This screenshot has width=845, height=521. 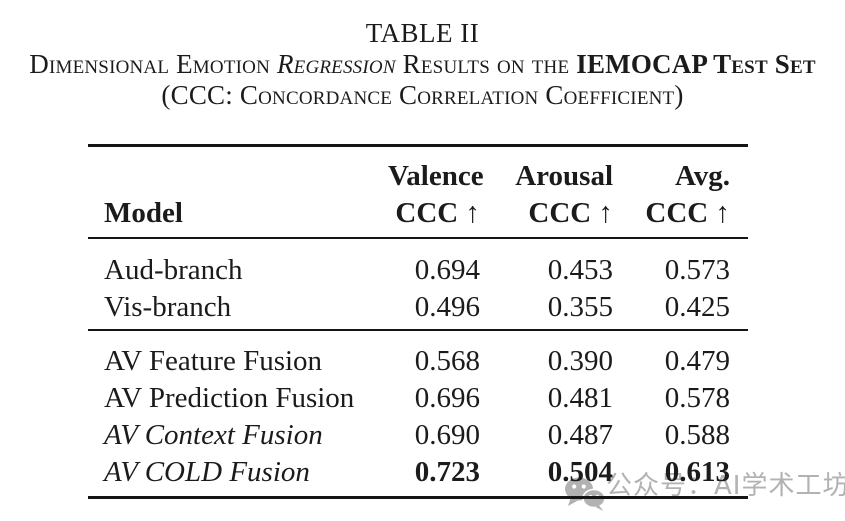 What do you see at coordinates (580, 361) in the screenshot?
I see `arousal-value: 0.390` at bounding box center [580, 361].